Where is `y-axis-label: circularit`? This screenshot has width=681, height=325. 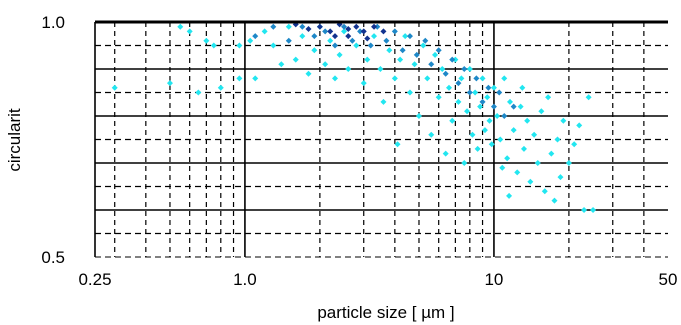
y-axis-label: circularit is located at coordinates (14, 140).